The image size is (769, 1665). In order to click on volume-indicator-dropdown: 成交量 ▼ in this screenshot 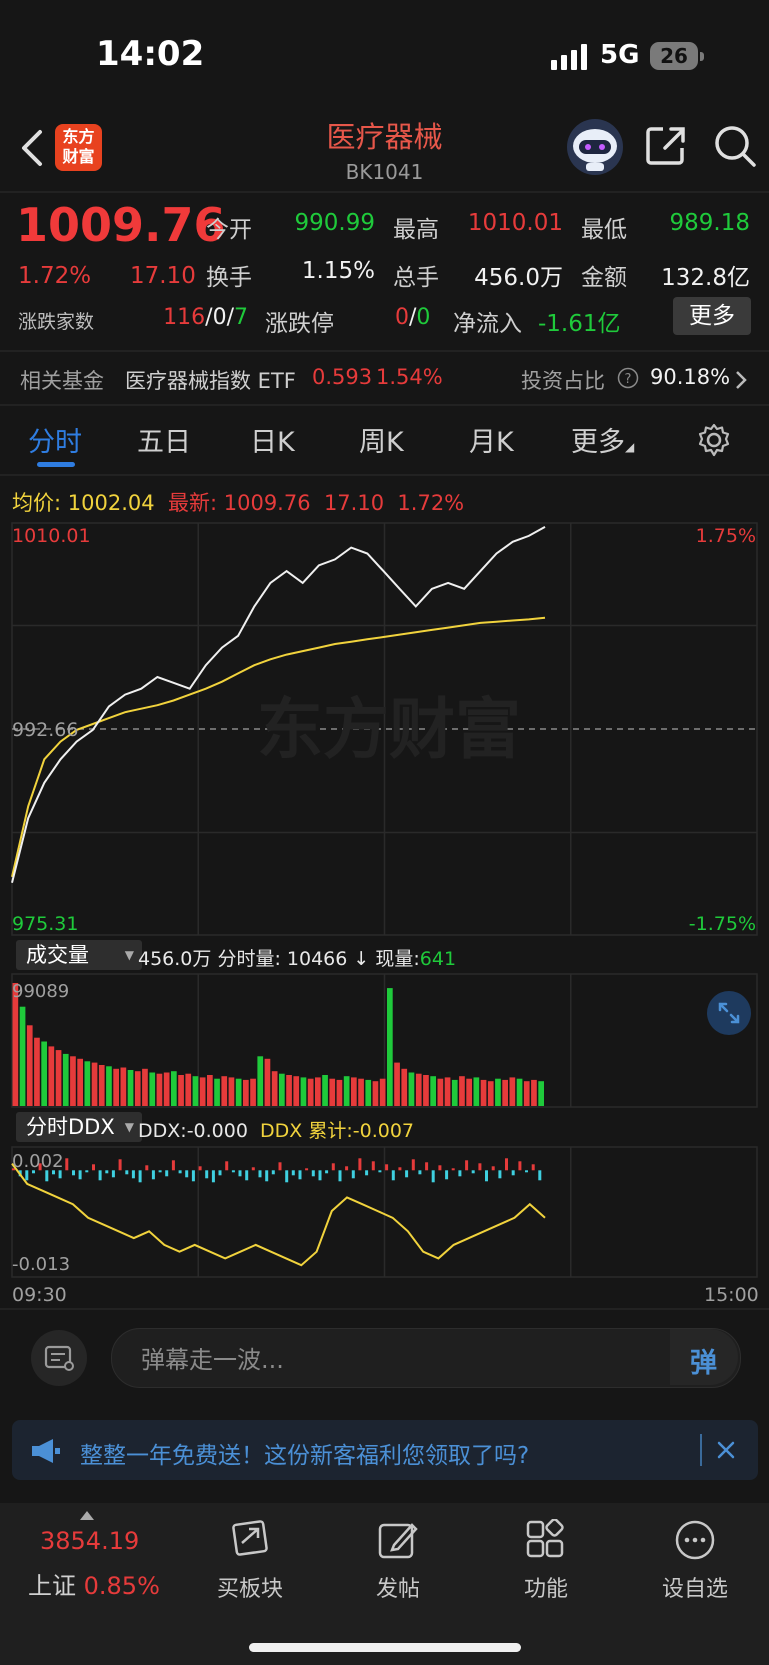, I will do `click(79, 955)`.